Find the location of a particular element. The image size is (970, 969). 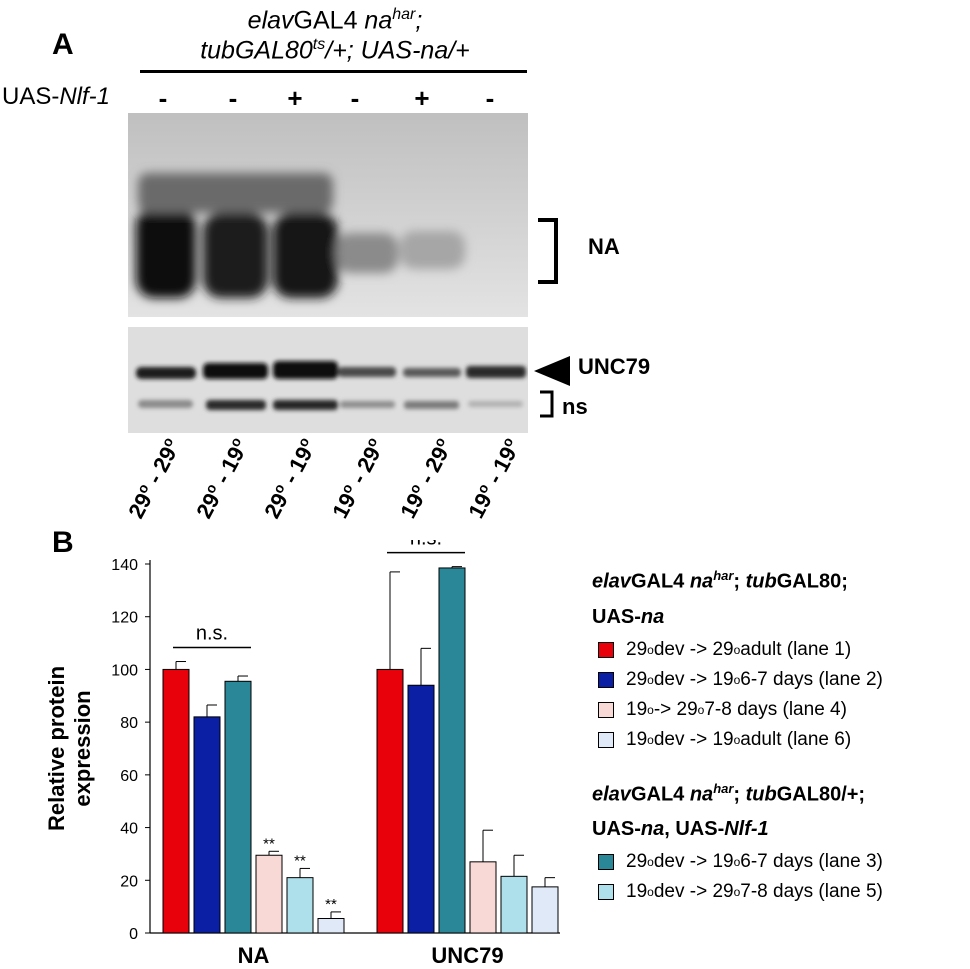

lane-1-temperature: 29o - 29o is located at coordinates (152, 478).